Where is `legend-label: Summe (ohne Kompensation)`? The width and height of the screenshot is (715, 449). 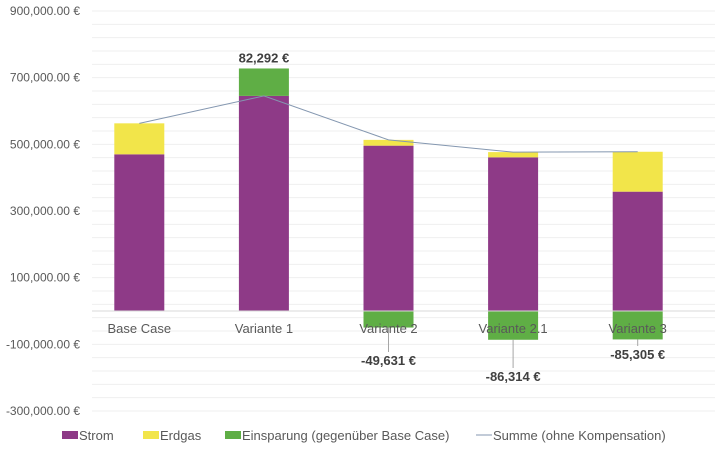 legend-label: Summe (ohne Kompensation) is located at coordinates (579, 435).